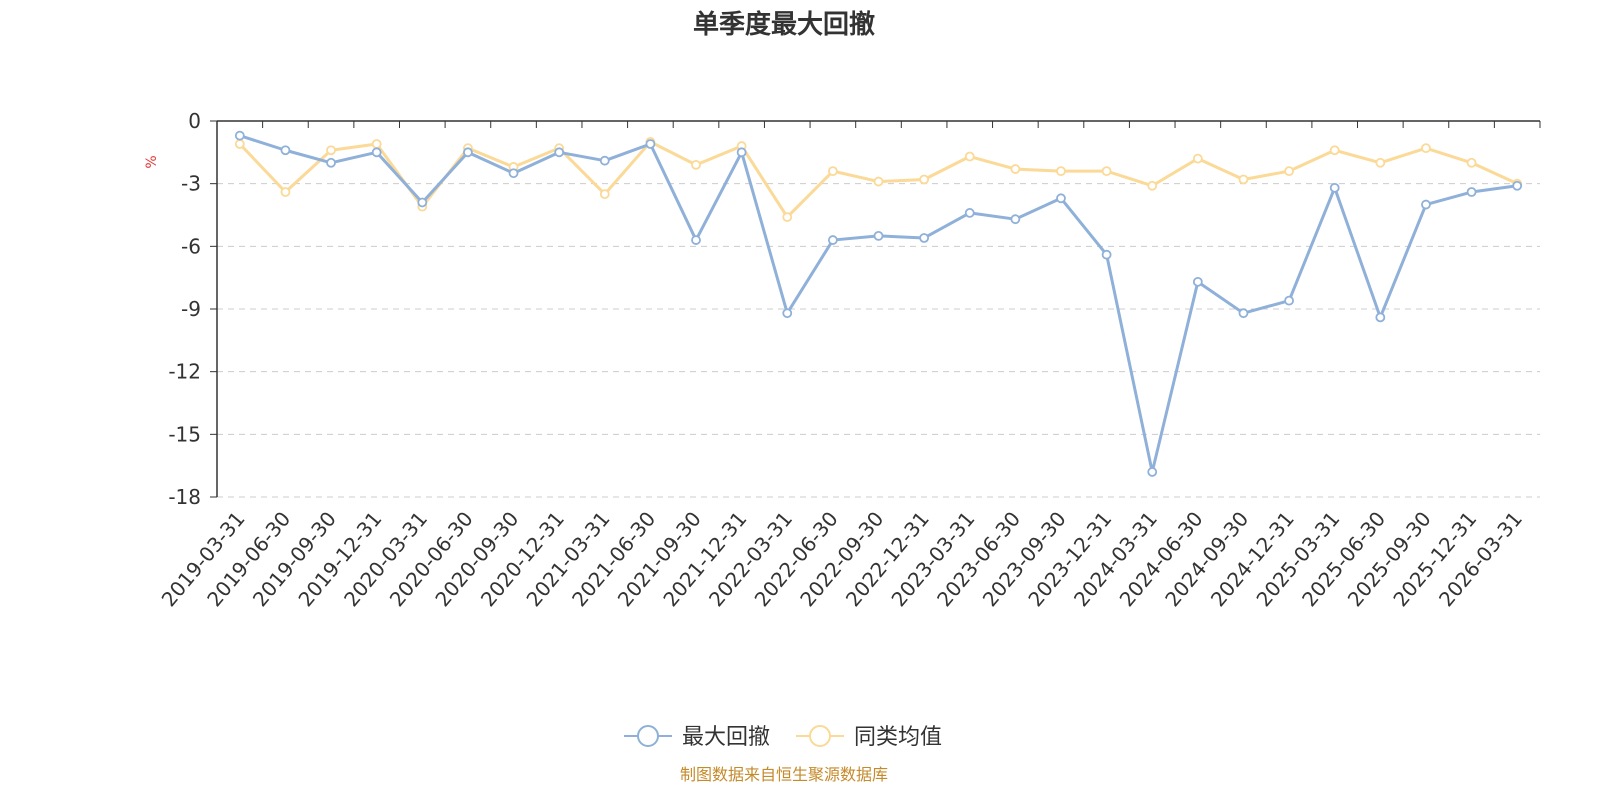 The height and width of the screenshot is (800, 1600). What do you see at coordinates (726, 737) in the screenshot?
I see `legend-label: 最大回撤` at bounding box center [726, 737].